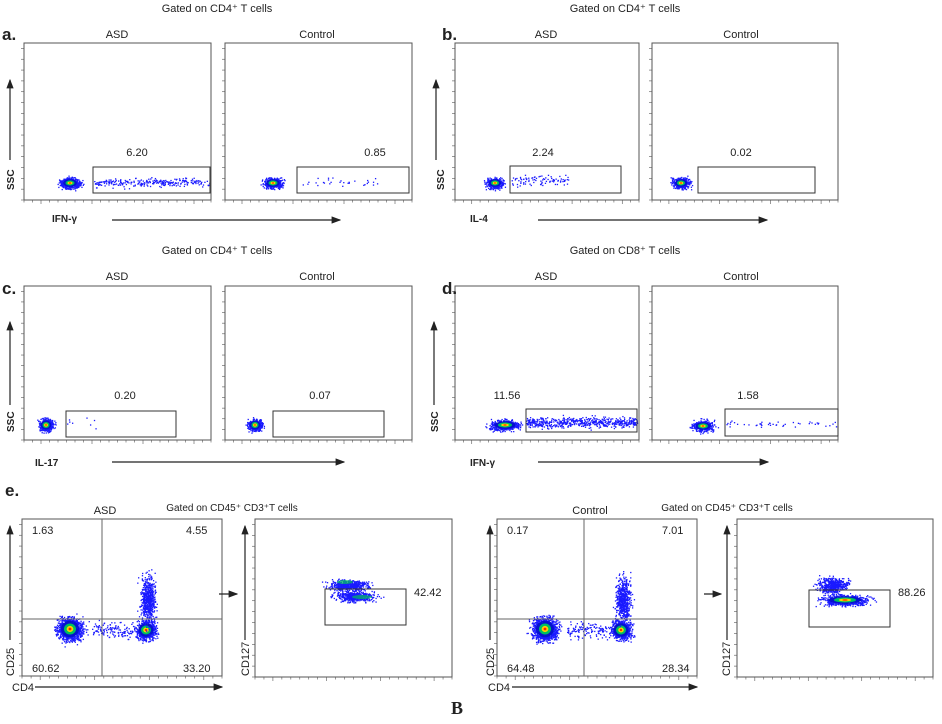 The width and height of the screenshot is (942, 724). Describe the element at coordinates (86, 632) in the screenshot. I see `e-asd-quadrant-cd4neg-dot` at that location.